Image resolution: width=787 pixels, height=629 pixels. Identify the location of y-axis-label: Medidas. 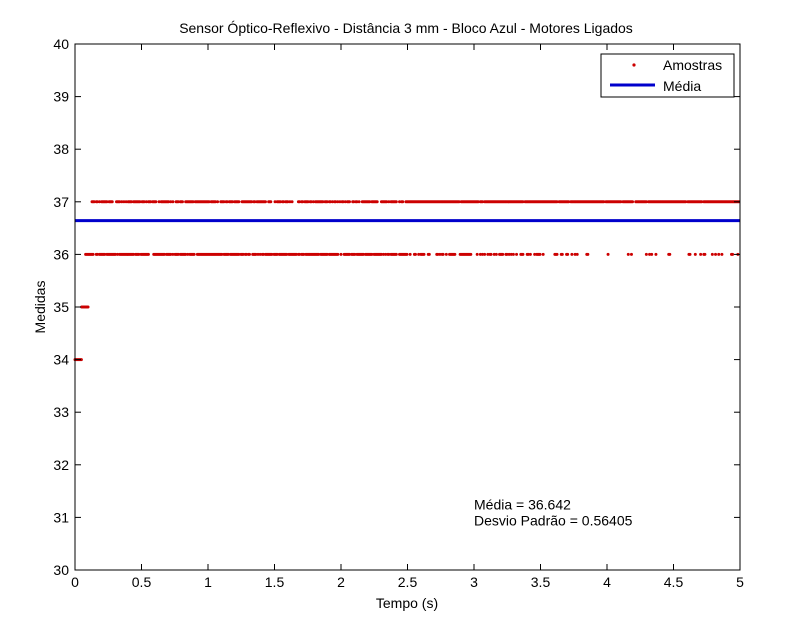
(40, 307).